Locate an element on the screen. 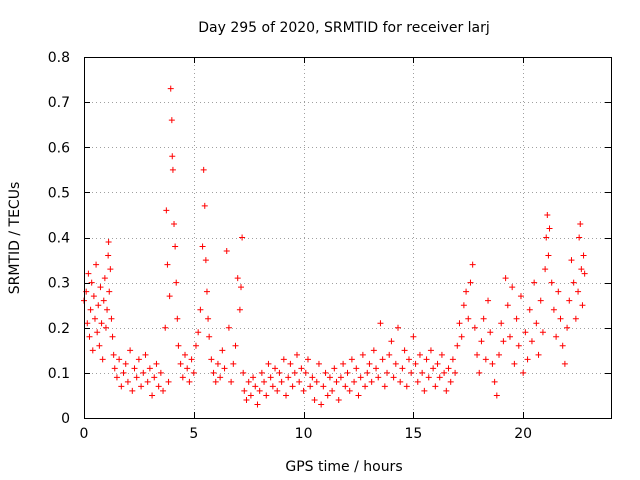 The height and width of the screenshot is (480, 640). y-tick-label: 0.3 is located at coordinates (59, 284).